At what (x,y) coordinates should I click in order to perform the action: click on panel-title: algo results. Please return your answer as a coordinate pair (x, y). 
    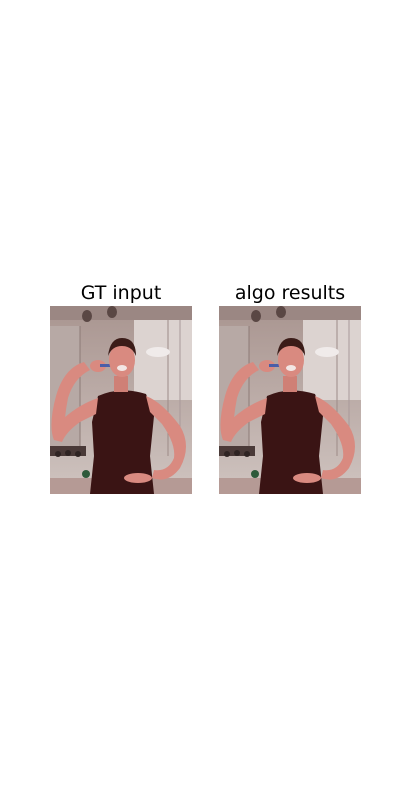
    Looking at the image, I should click on (290, 293).